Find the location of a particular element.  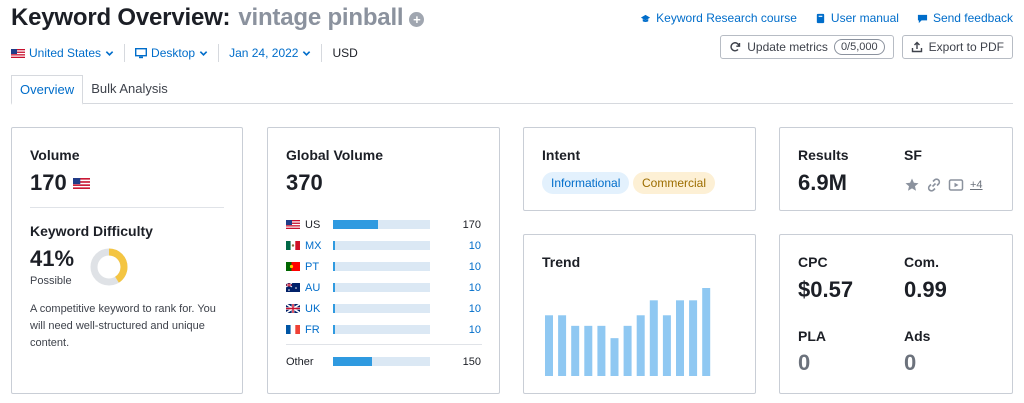

country-volume: 170 is located at coordinates (471, 224).